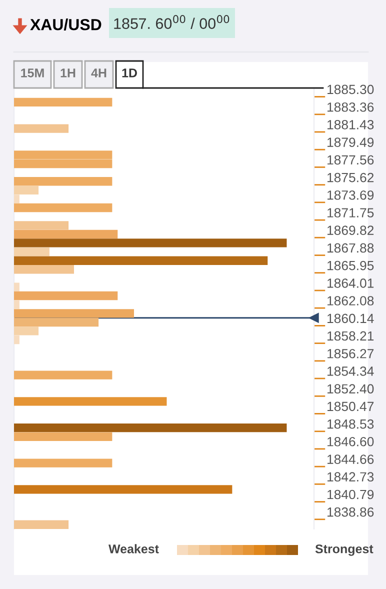 The image size is (386, 589). I want to click on text: 1H, so click(68, 73).